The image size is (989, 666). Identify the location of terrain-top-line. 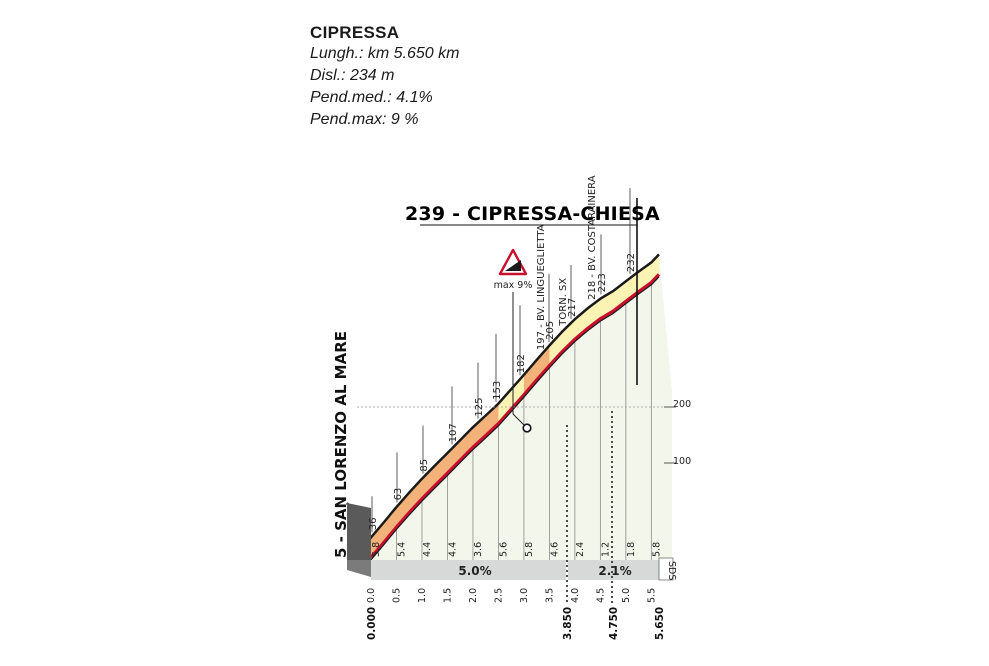
(502, 396).